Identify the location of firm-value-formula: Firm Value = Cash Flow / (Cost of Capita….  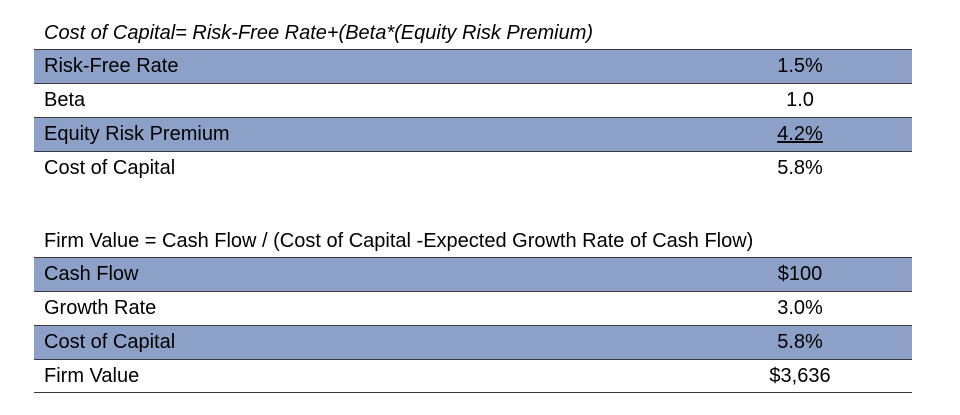
(399, 241).